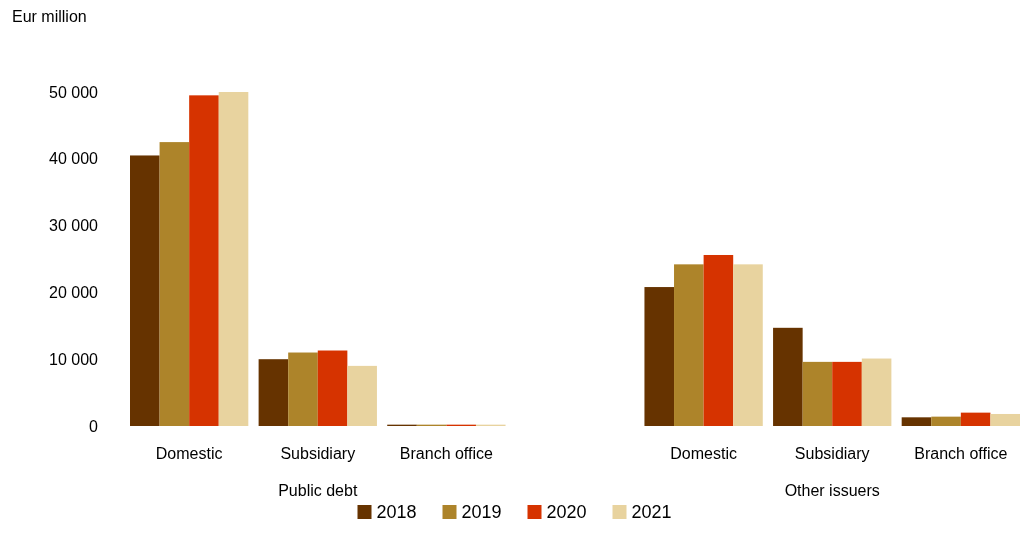 The image size is (1025, 533). What do you see at coordinates (832, 490) in the screenshot?
I see `text: Other issuers` at bounding box center [832, 490].